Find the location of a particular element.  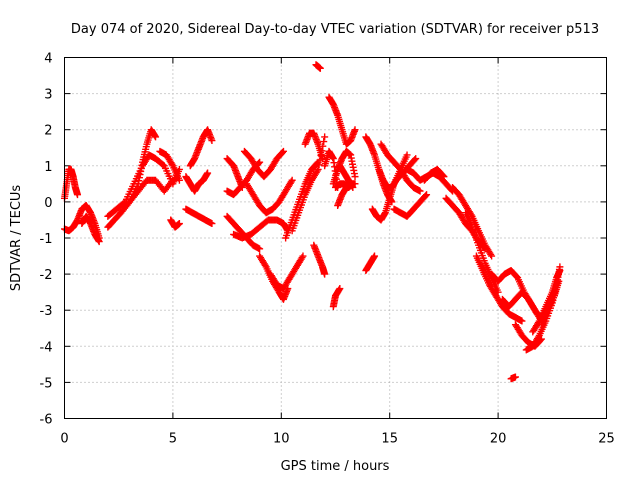

y-tick-label: -5 is located at coordinates (46, 383).